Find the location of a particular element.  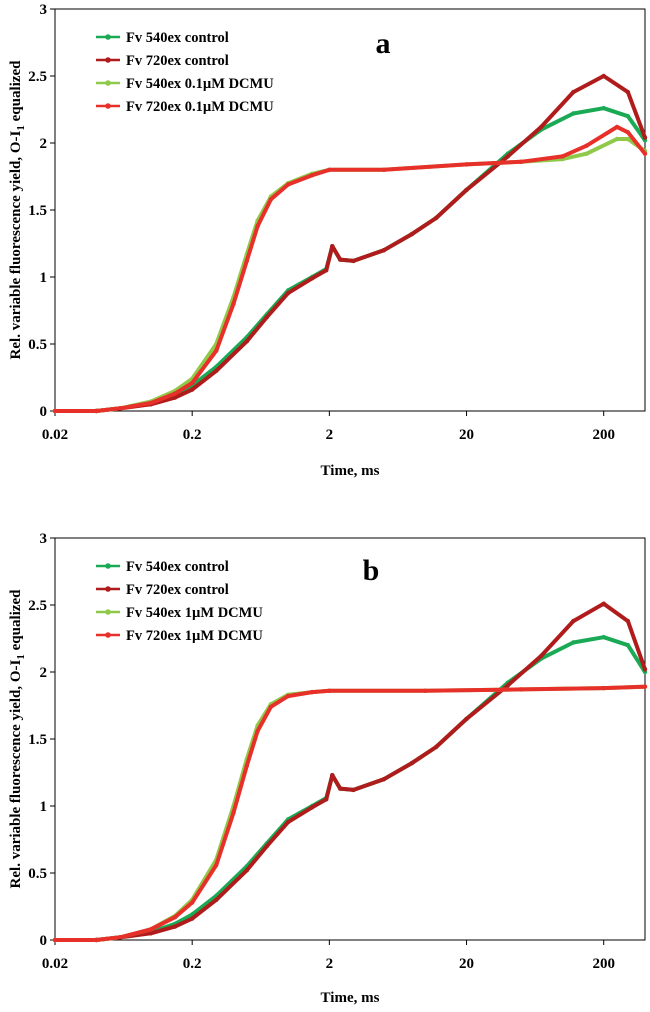

x-axis-title: Time, ms is located at coordinates (350, 998).